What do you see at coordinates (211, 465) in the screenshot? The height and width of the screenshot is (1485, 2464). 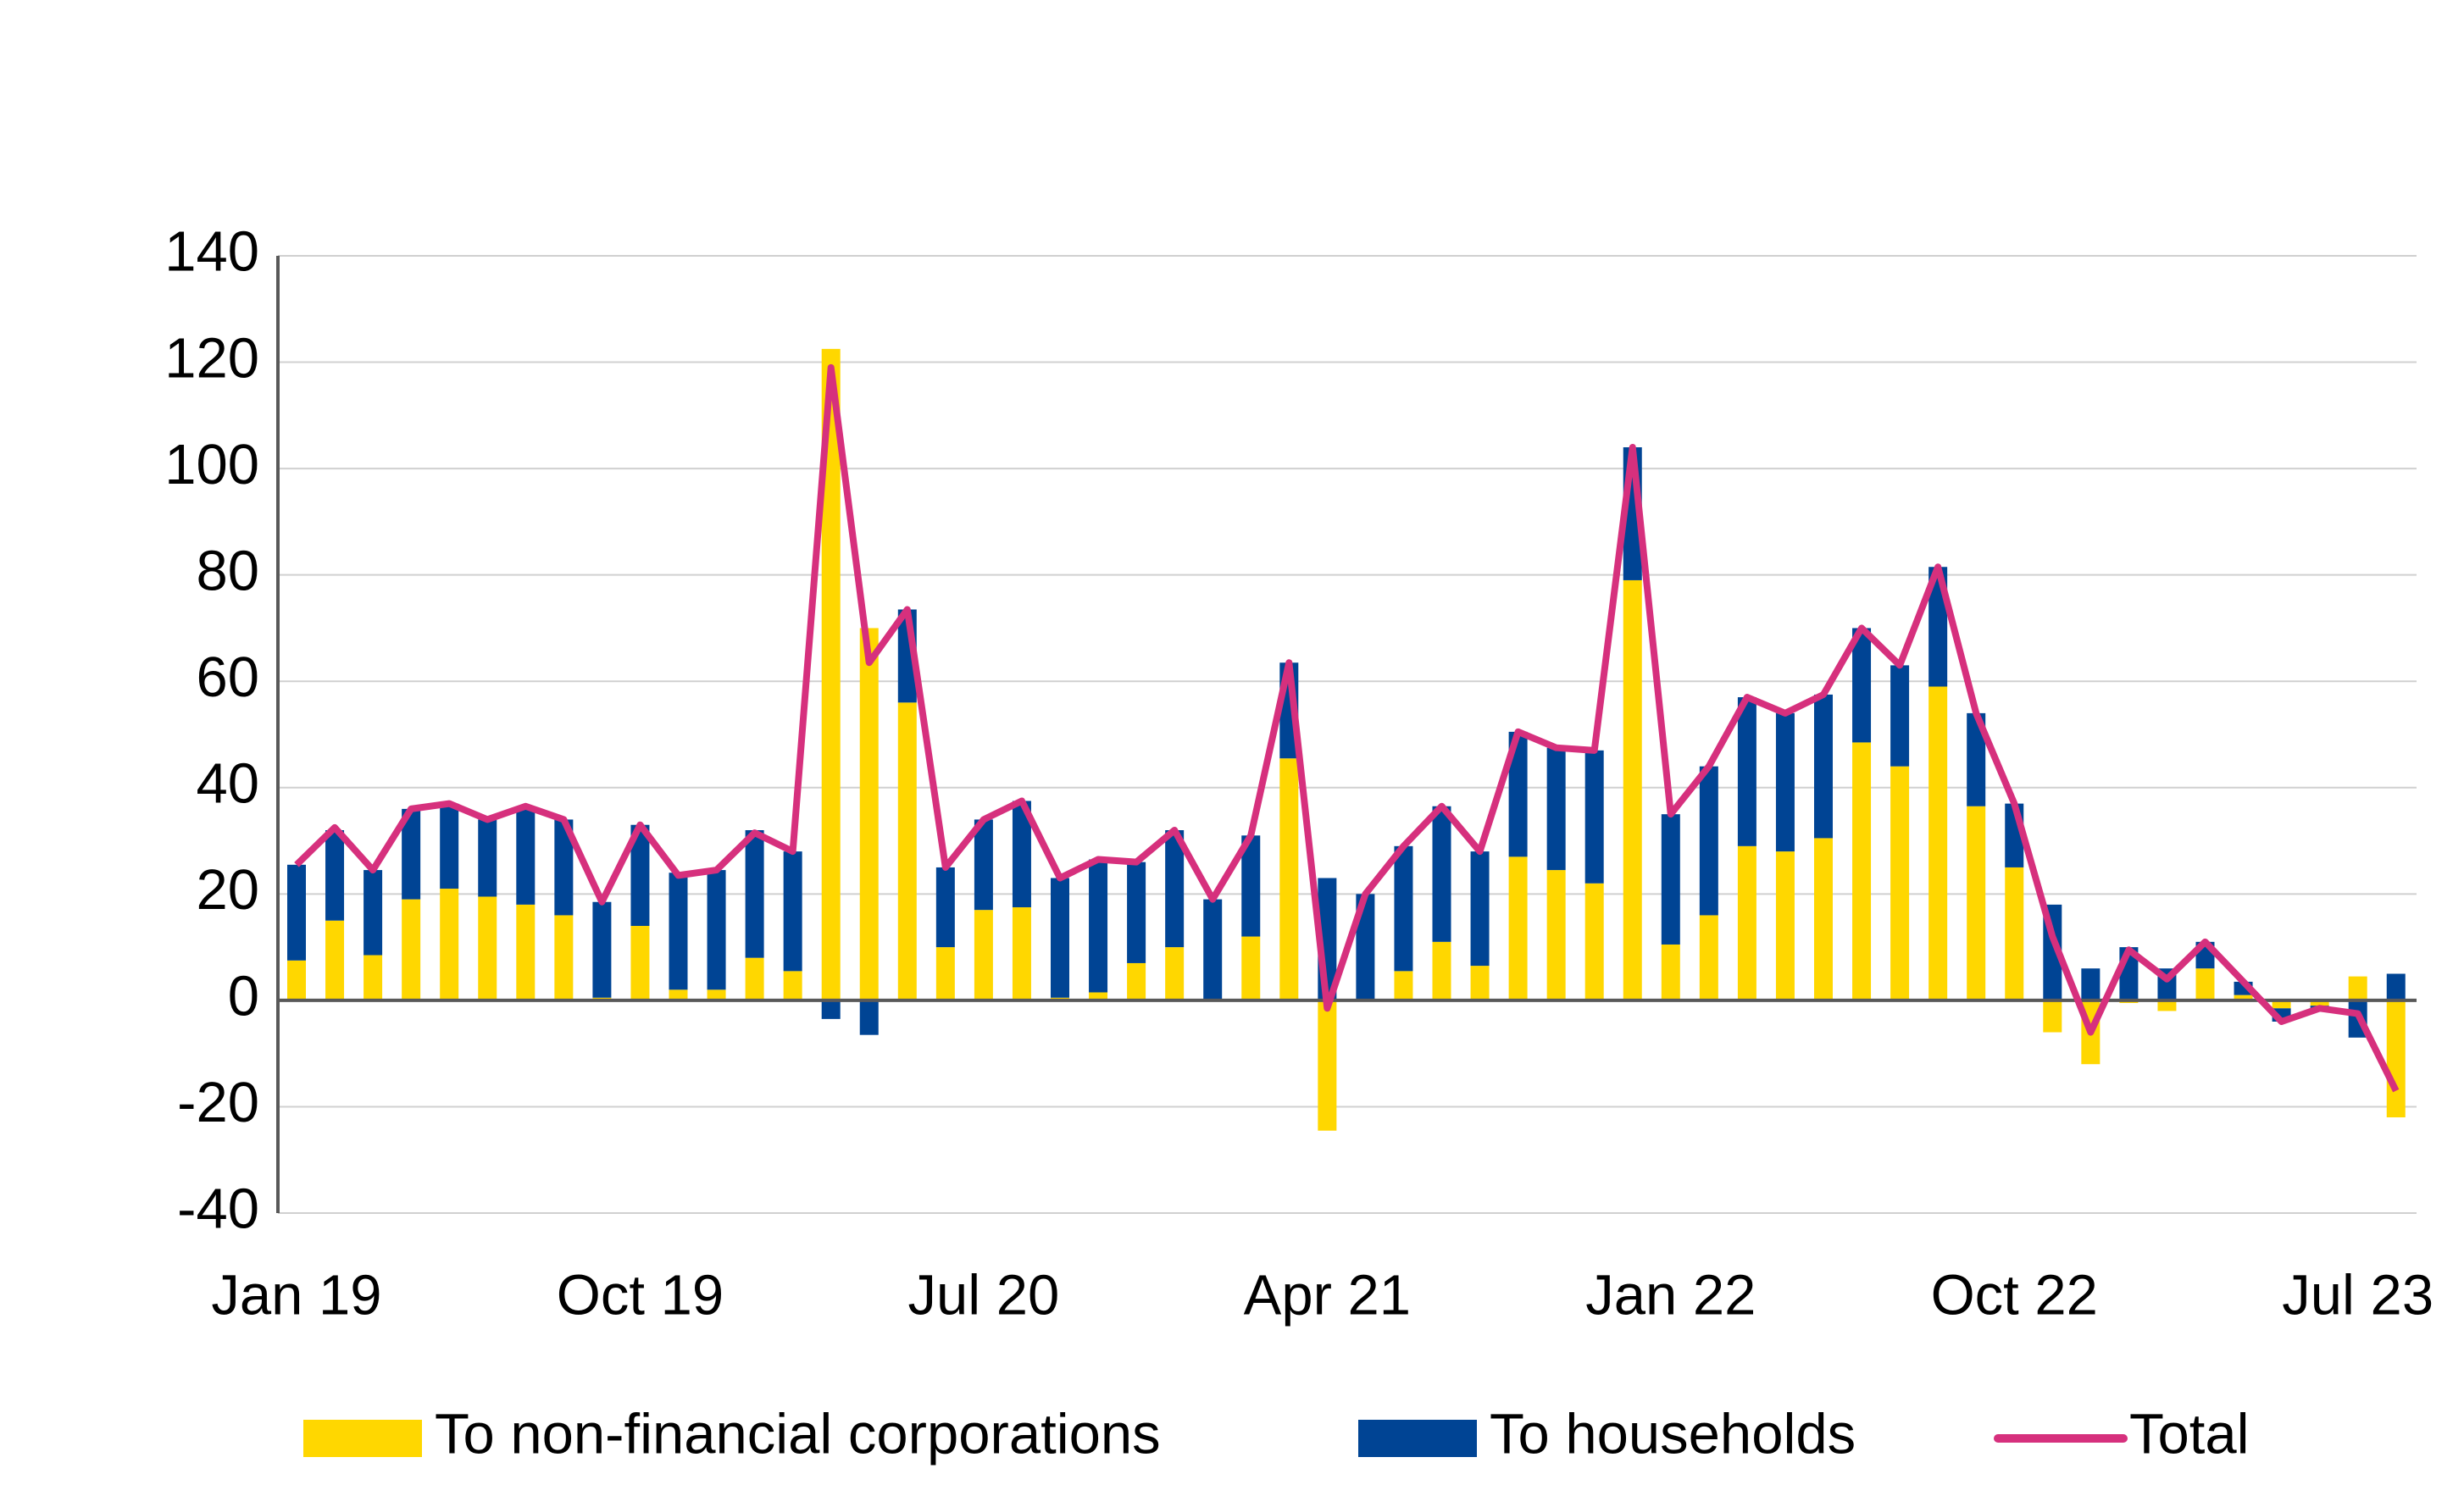 I see `y-tick-label: 100` at bounding box center [211, 465].